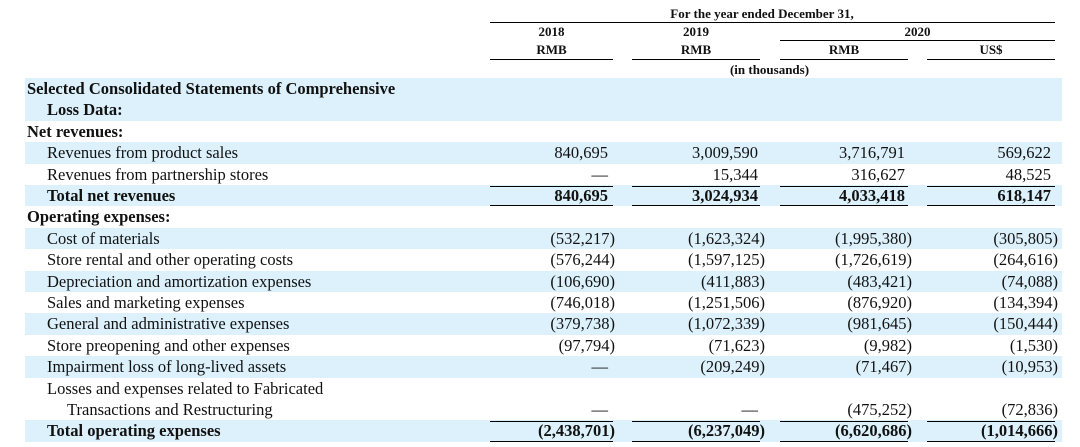 This screenshot has height=447, width=1080. Describe the element at coordinates (1025, 260) in the screenshot. I see `cell-value: (264,616)` at that location.